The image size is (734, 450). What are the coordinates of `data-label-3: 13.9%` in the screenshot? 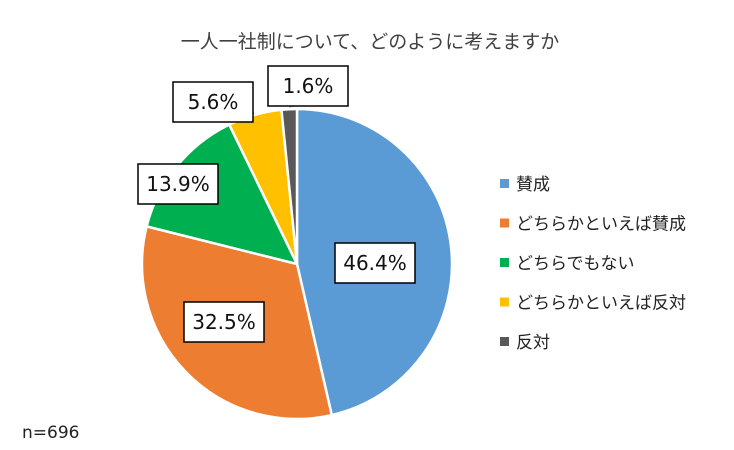 It's located at (178, 184).